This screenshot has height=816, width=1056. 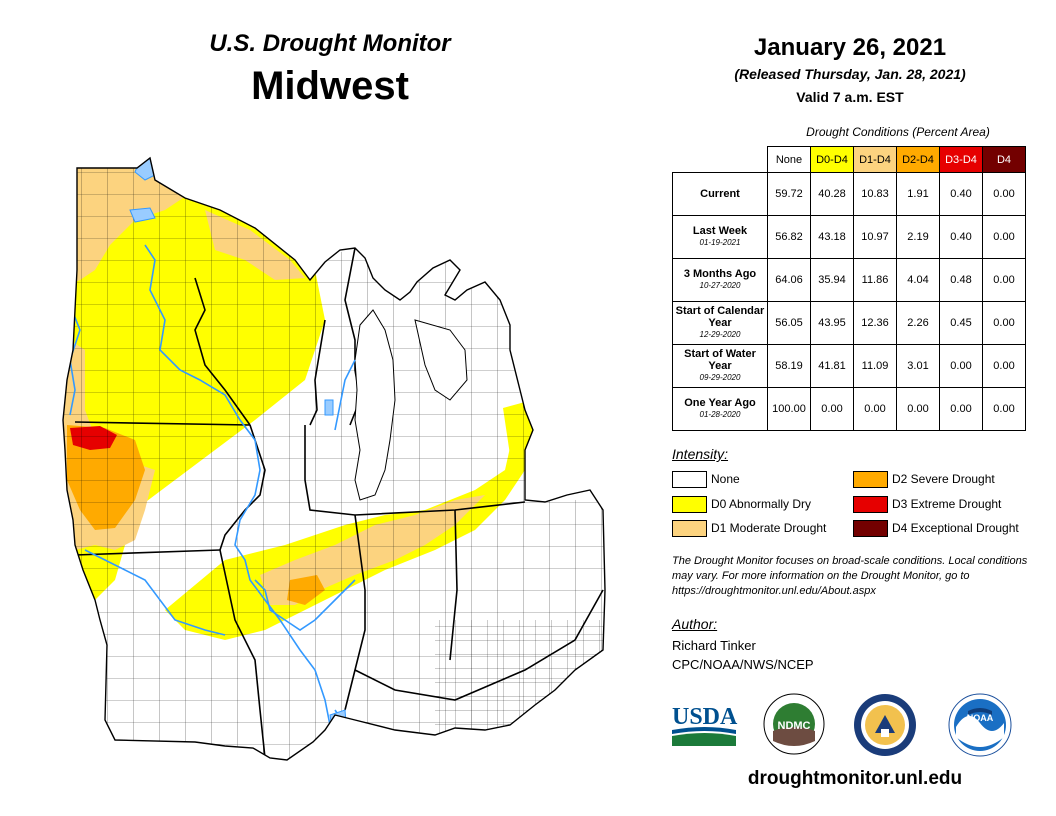 I want to click on row-date: 10-27-2020, so click(x=720, y=285).